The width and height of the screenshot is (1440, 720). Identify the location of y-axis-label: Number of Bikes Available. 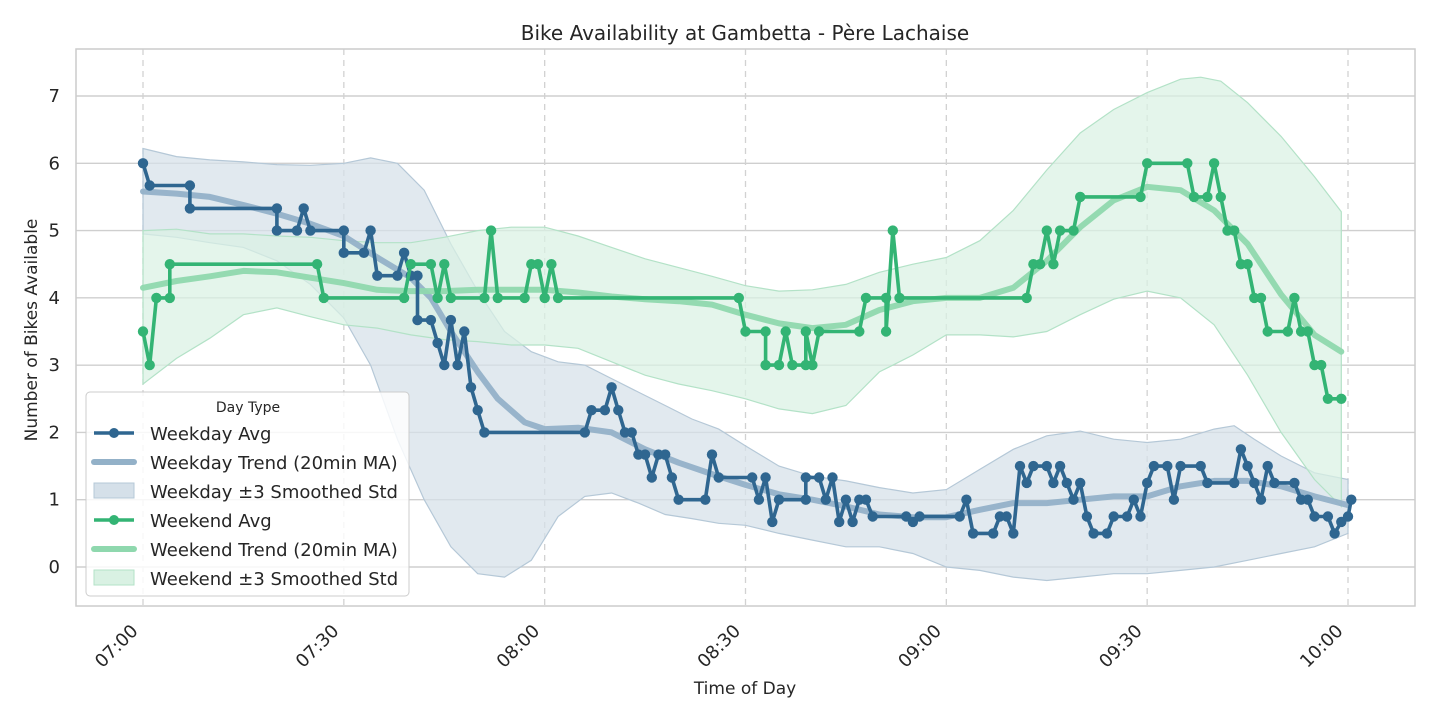
(32, 330).